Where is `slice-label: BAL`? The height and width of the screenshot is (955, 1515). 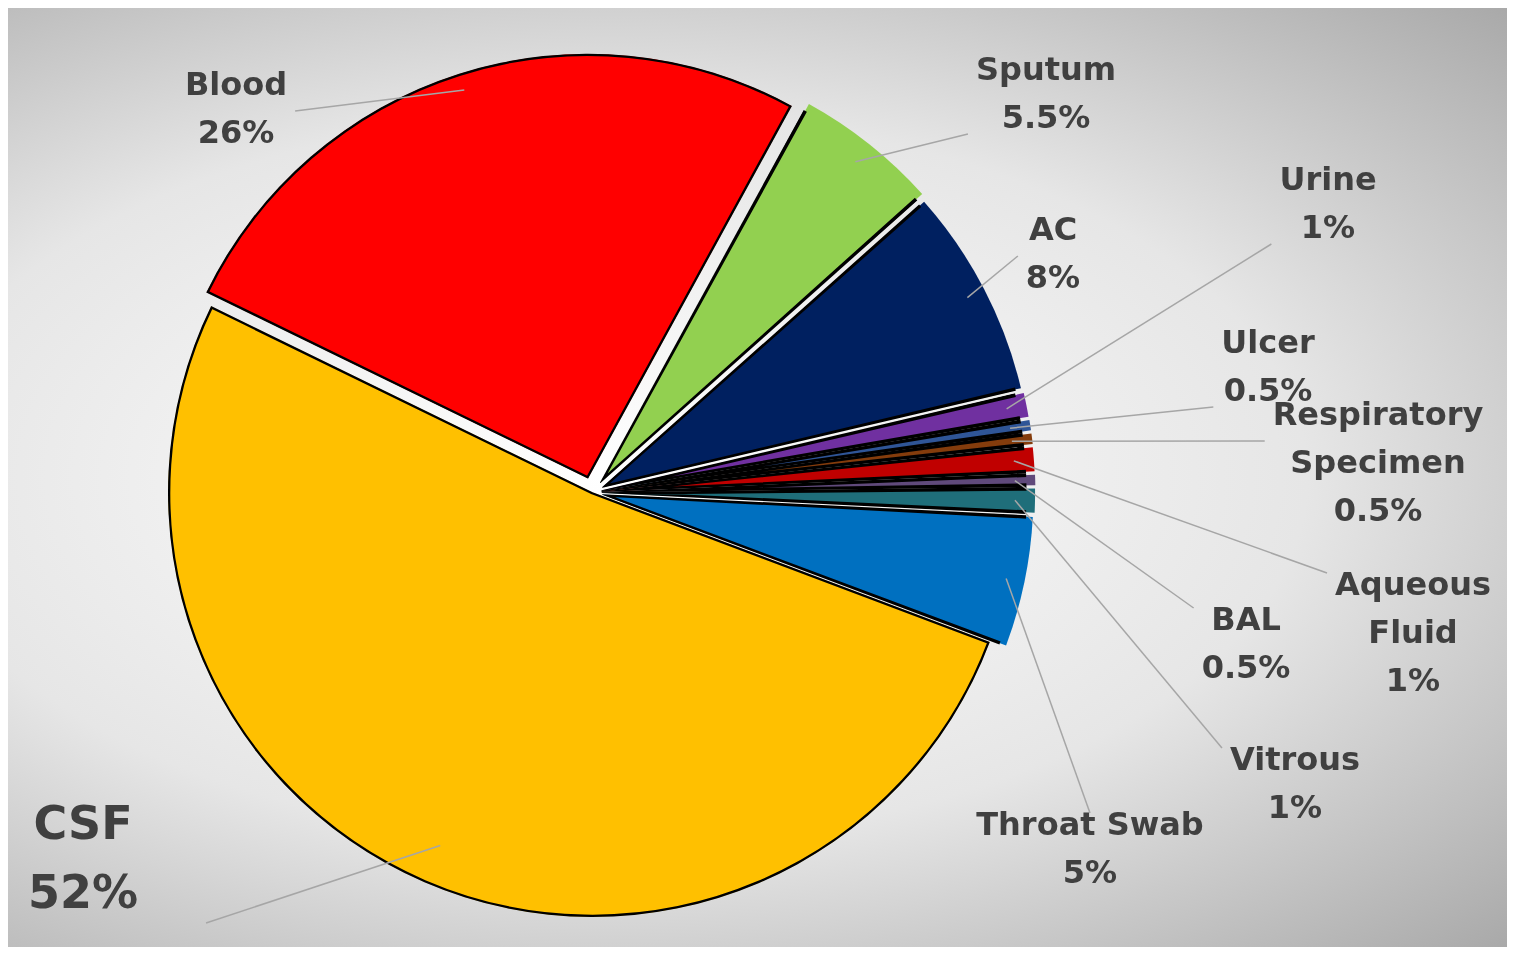 slice-label: BAL is located at coordinates (1246, 619).